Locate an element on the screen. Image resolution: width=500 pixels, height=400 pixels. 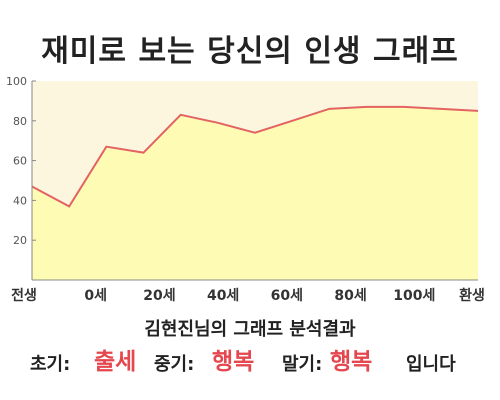
early-value: 출세 is located at coordinates (115, 362).